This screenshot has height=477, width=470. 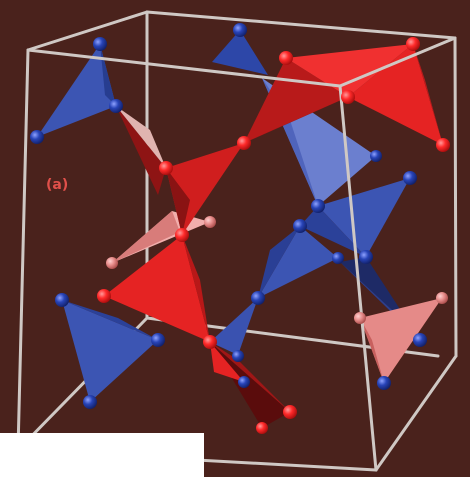 I want to click on red-tetra-top-right, so click(x=364, y=94).